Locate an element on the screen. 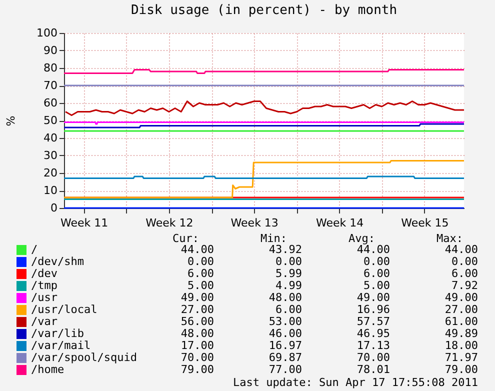  legend-label: / is located at coordinates (34, 249).